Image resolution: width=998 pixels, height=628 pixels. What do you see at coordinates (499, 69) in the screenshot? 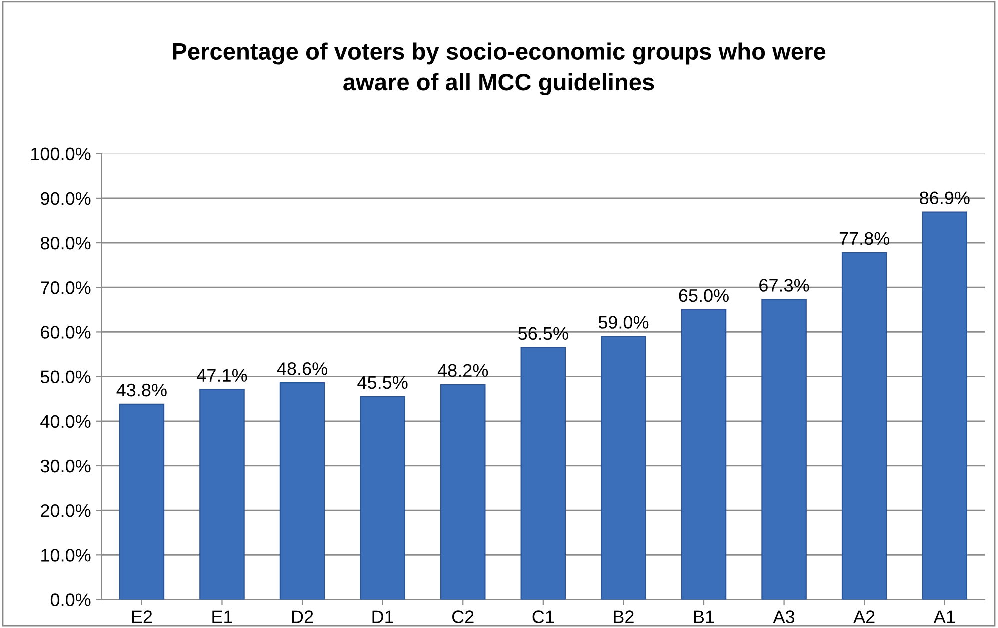
I see `chart-title: Percentage of voters by socio-economic groups who were aware of all MCC guidelines` at bounding box center [499, 69].